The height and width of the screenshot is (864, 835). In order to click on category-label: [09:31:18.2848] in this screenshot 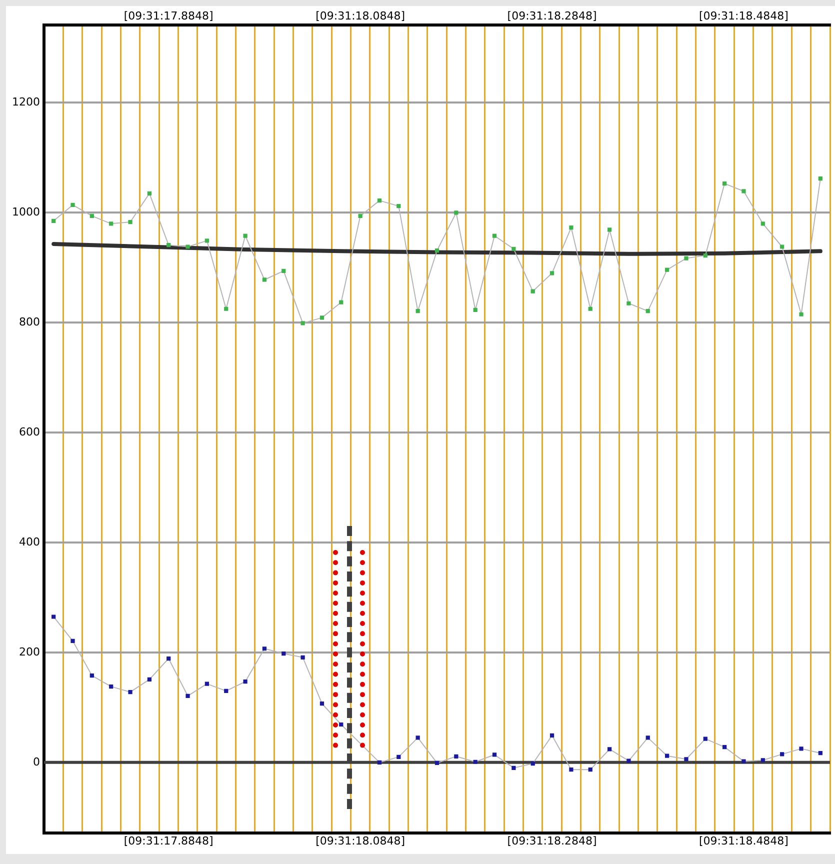, I will do `click(552, 15)`.